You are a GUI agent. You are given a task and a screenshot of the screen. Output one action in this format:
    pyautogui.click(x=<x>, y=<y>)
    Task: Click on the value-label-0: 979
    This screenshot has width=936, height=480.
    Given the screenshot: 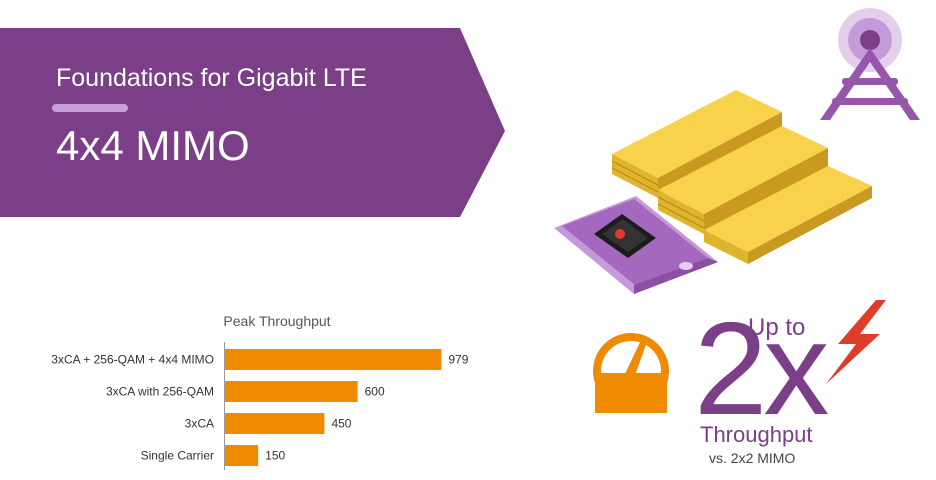 What is the action you would take?
    pyautogui.click(x=458, y=360)
    